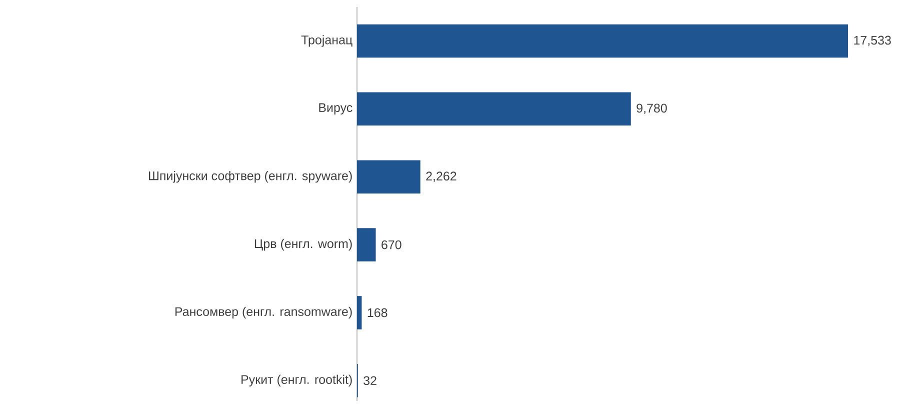 Image resolution: width=924 pixels, height=406 pixels. I want to click on y-tick-label: Тројанац, so click(326, 41).